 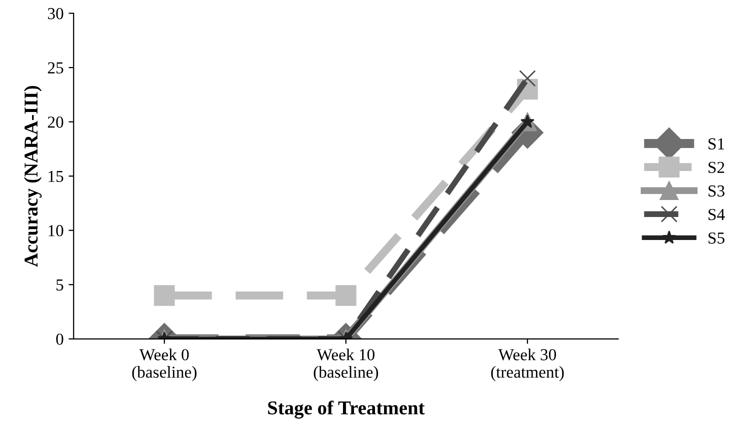 What do you see at coordinates (56, 230) in the screenshot?
I see `y-tick-label: 10` at bounding box center [56, 230].